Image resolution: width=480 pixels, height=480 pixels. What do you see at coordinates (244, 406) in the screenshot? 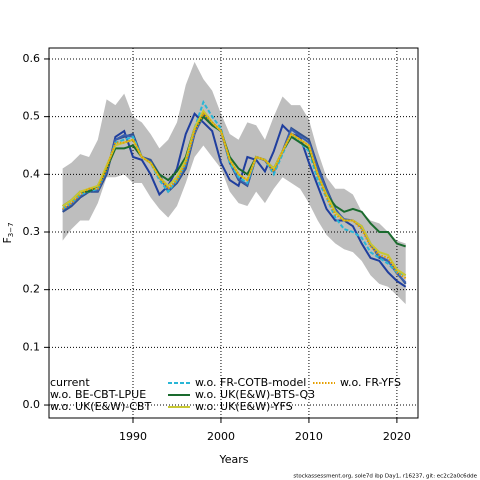
I see `legend-label: w.o. UK(E&W)-YFS` at bounding box center [244, 406].